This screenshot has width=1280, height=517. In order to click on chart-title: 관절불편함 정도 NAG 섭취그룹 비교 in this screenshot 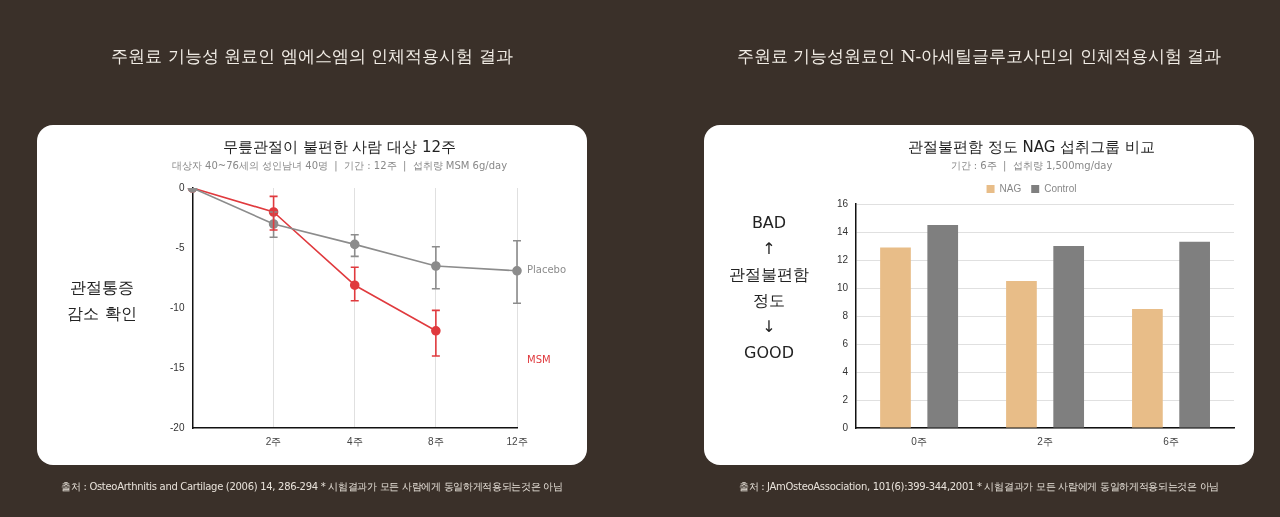, I will do `click(1031, 146)`.